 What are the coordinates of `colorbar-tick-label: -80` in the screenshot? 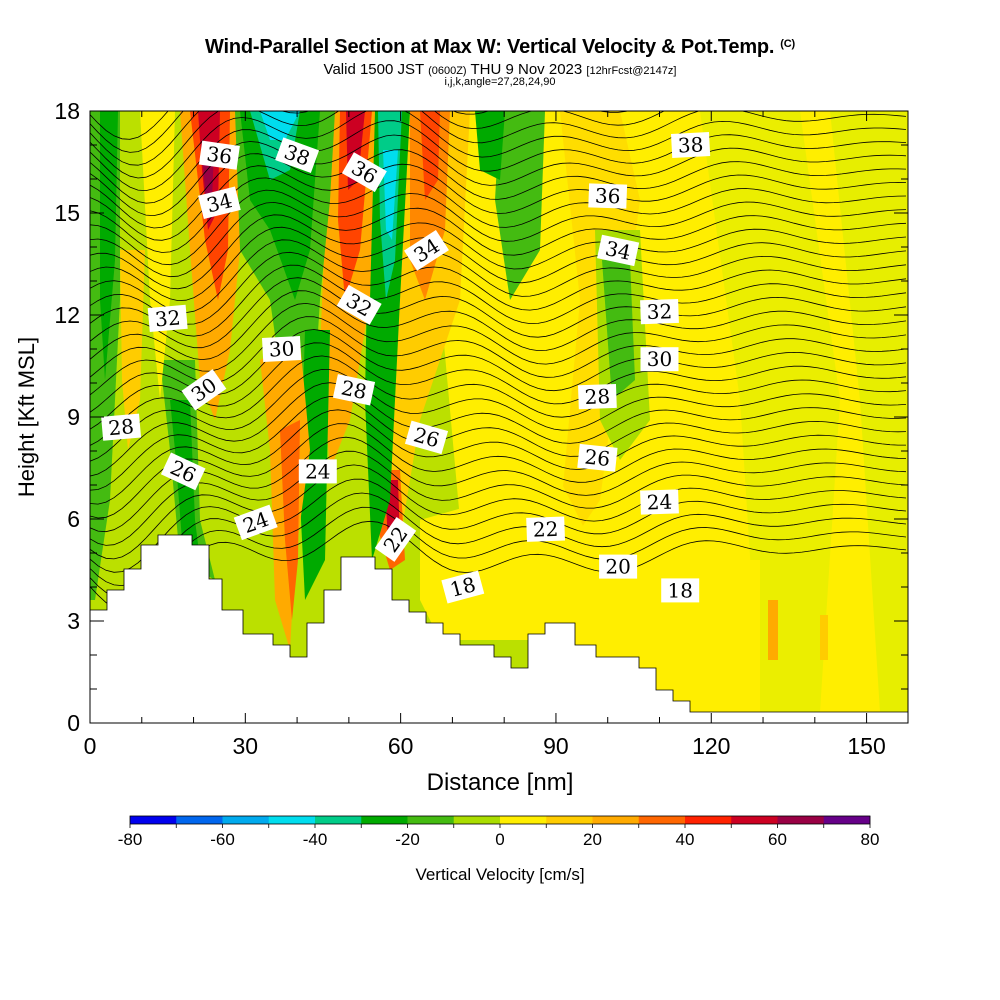 It's located at (130, 839).